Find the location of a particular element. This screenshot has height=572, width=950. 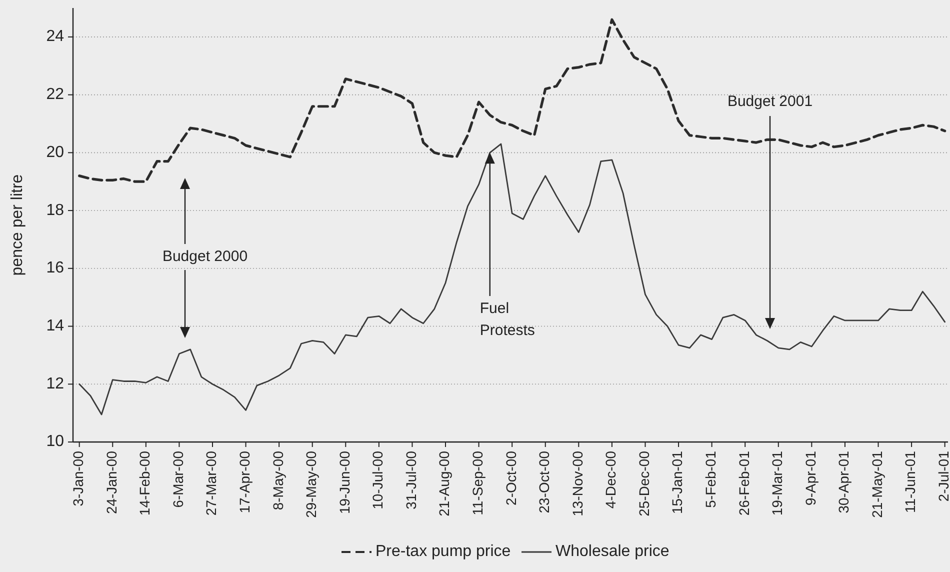

y-tick-label: 20 is located at coordinates (55, 152).